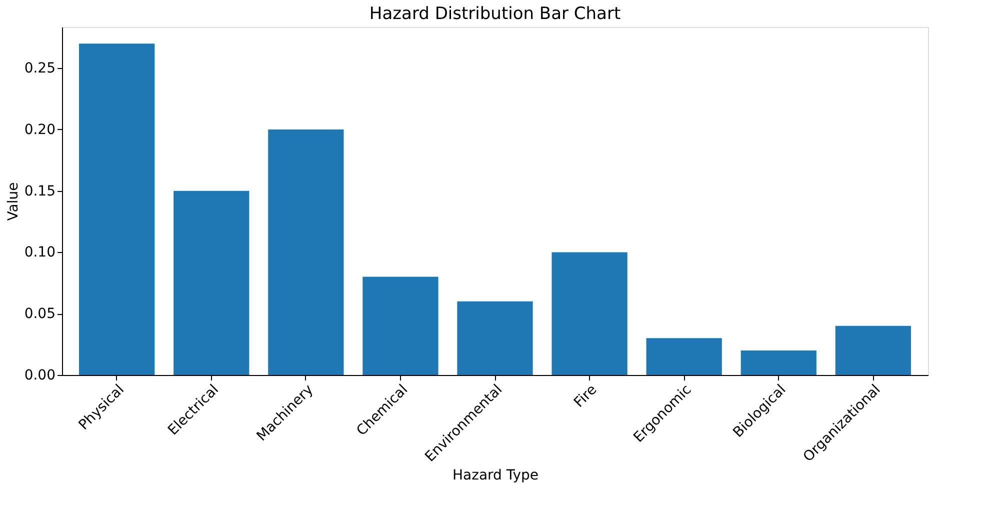 This screenshot has width=991, height=512. What do you see at coordinates (40, 130) in the screenshot?
I see `y-tick-label: 0.20` at bounding box center [40, 130].